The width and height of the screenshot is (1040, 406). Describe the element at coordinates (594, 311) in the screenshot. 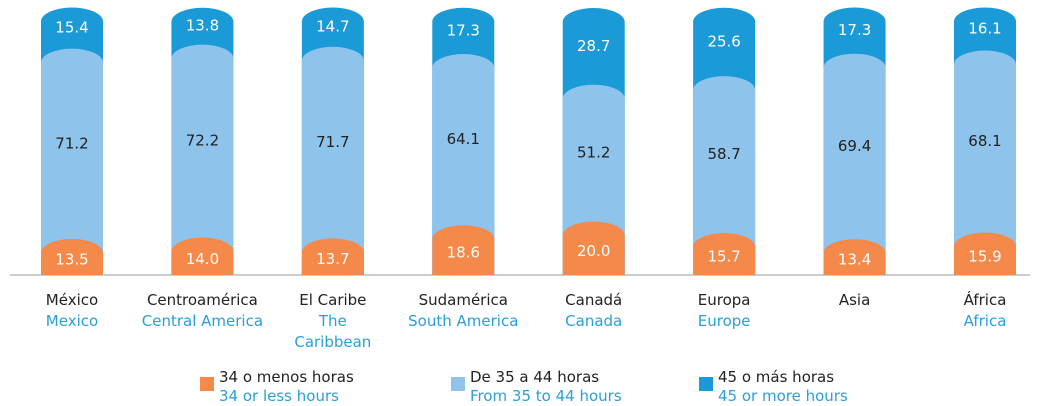

I see `category-label: Canadá Canada` at that location.